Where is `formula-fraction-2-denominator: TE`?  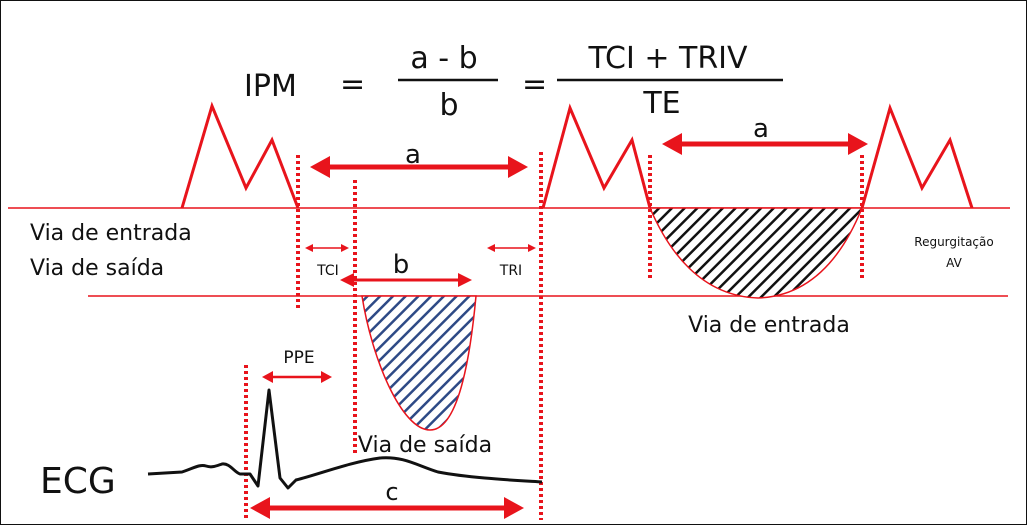
formula-fraction-2-denominator: TE is located at coordinates (661, 103).